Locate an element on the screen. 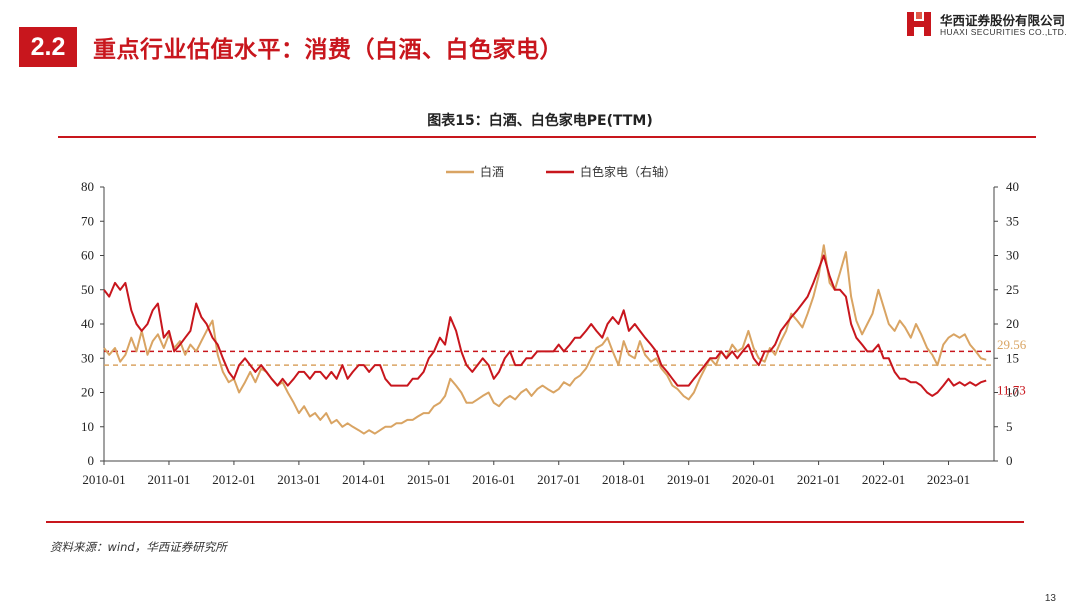 The width and height of the screenshot is (1080, 610). left-y-tick-label: 0 is located at coordinates (91, 460).